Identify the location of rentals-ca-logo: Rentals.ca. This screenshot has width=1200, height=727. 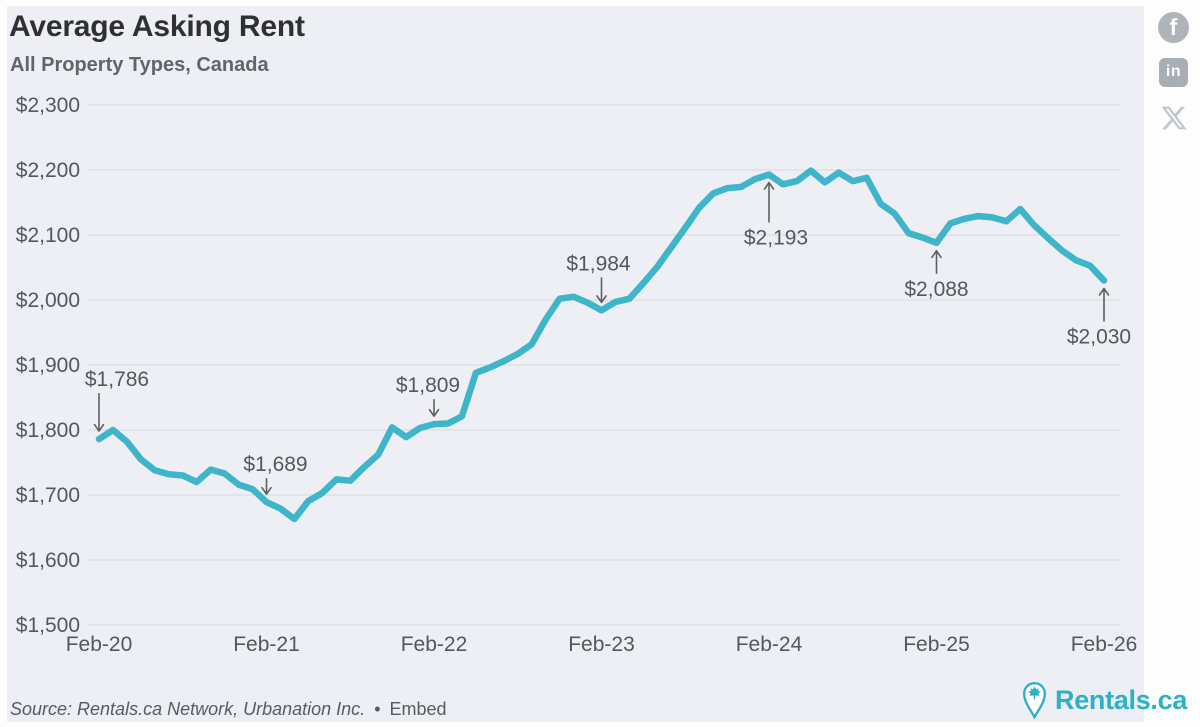
(1104, 700).